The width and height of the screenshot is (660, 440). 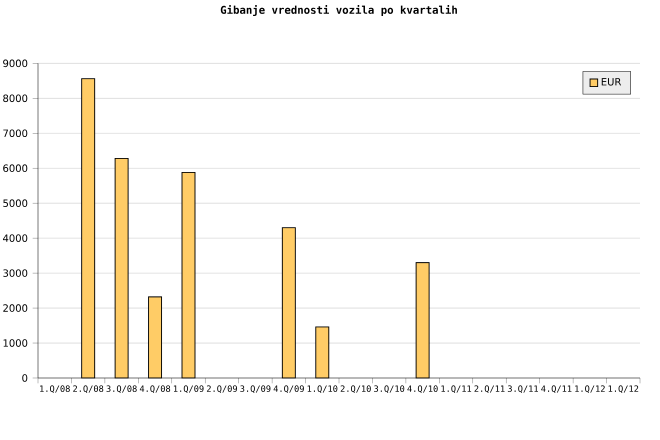 What do you see at coordinates (221, 389) in the screenshot?
I see `x-tick-label: 2.Q/09` at bounding box center [221, 389].